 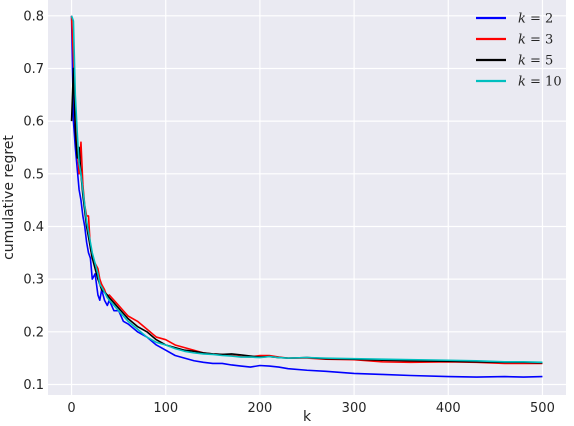 What do you see at coordinates (165, 408) in the screenshot?
I see `x-tick-label: 100` at bounding box center [165, 408].